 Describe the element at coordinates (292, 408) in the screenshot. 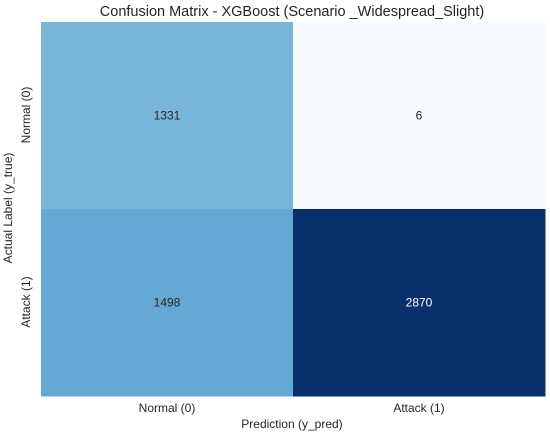

I see `x-tick-labels: Normal (0) Attack (1)` at that location.